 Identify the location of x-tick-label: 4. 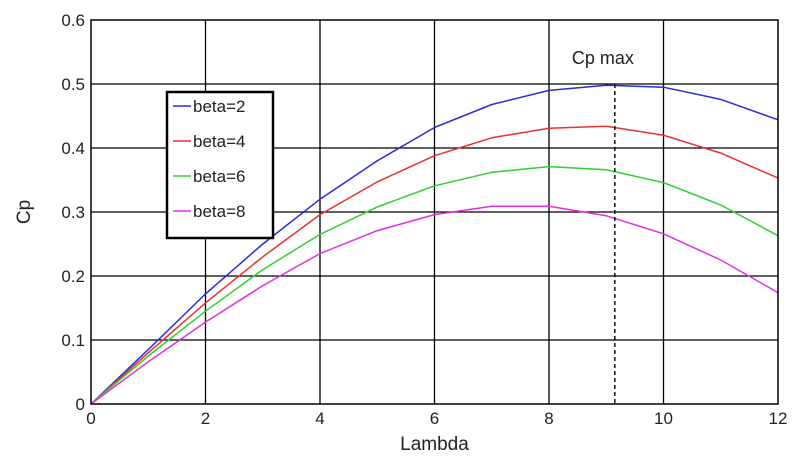
(319, 418).